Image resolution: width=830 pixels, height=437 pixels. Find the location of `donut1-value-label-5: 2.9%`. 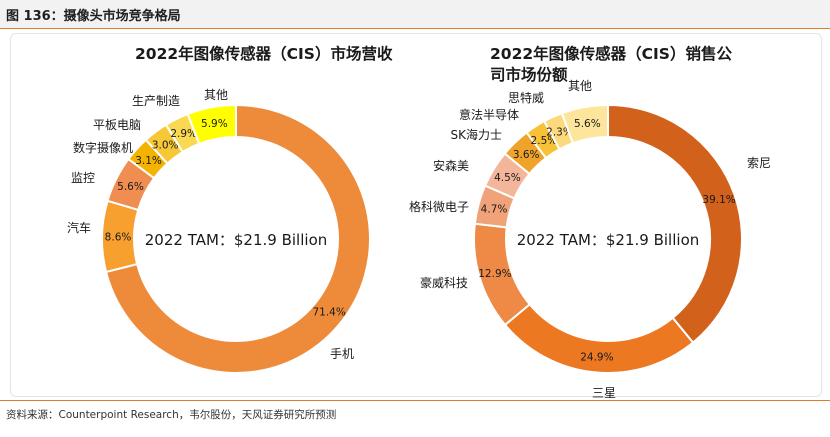

donut1-value-label-5: 2.9% is located at coordinates (183, 134).